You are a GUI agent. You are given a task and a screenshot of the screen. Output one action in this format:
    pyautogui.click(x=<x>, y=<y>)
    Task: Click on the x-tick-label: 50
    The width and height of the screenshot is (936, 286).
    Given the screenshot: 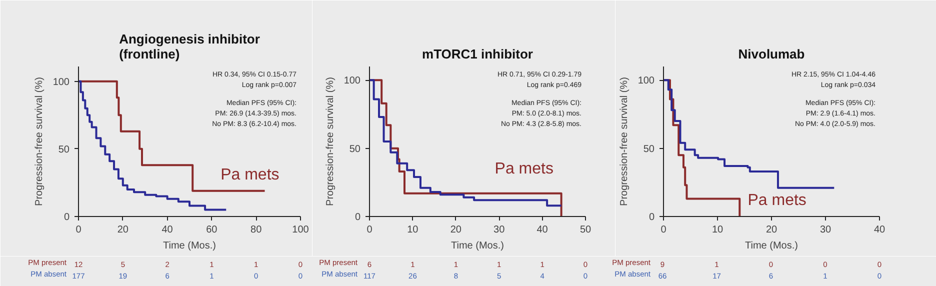 What is the action you would take?
    pyautogui.click(x=586, y=230)
    